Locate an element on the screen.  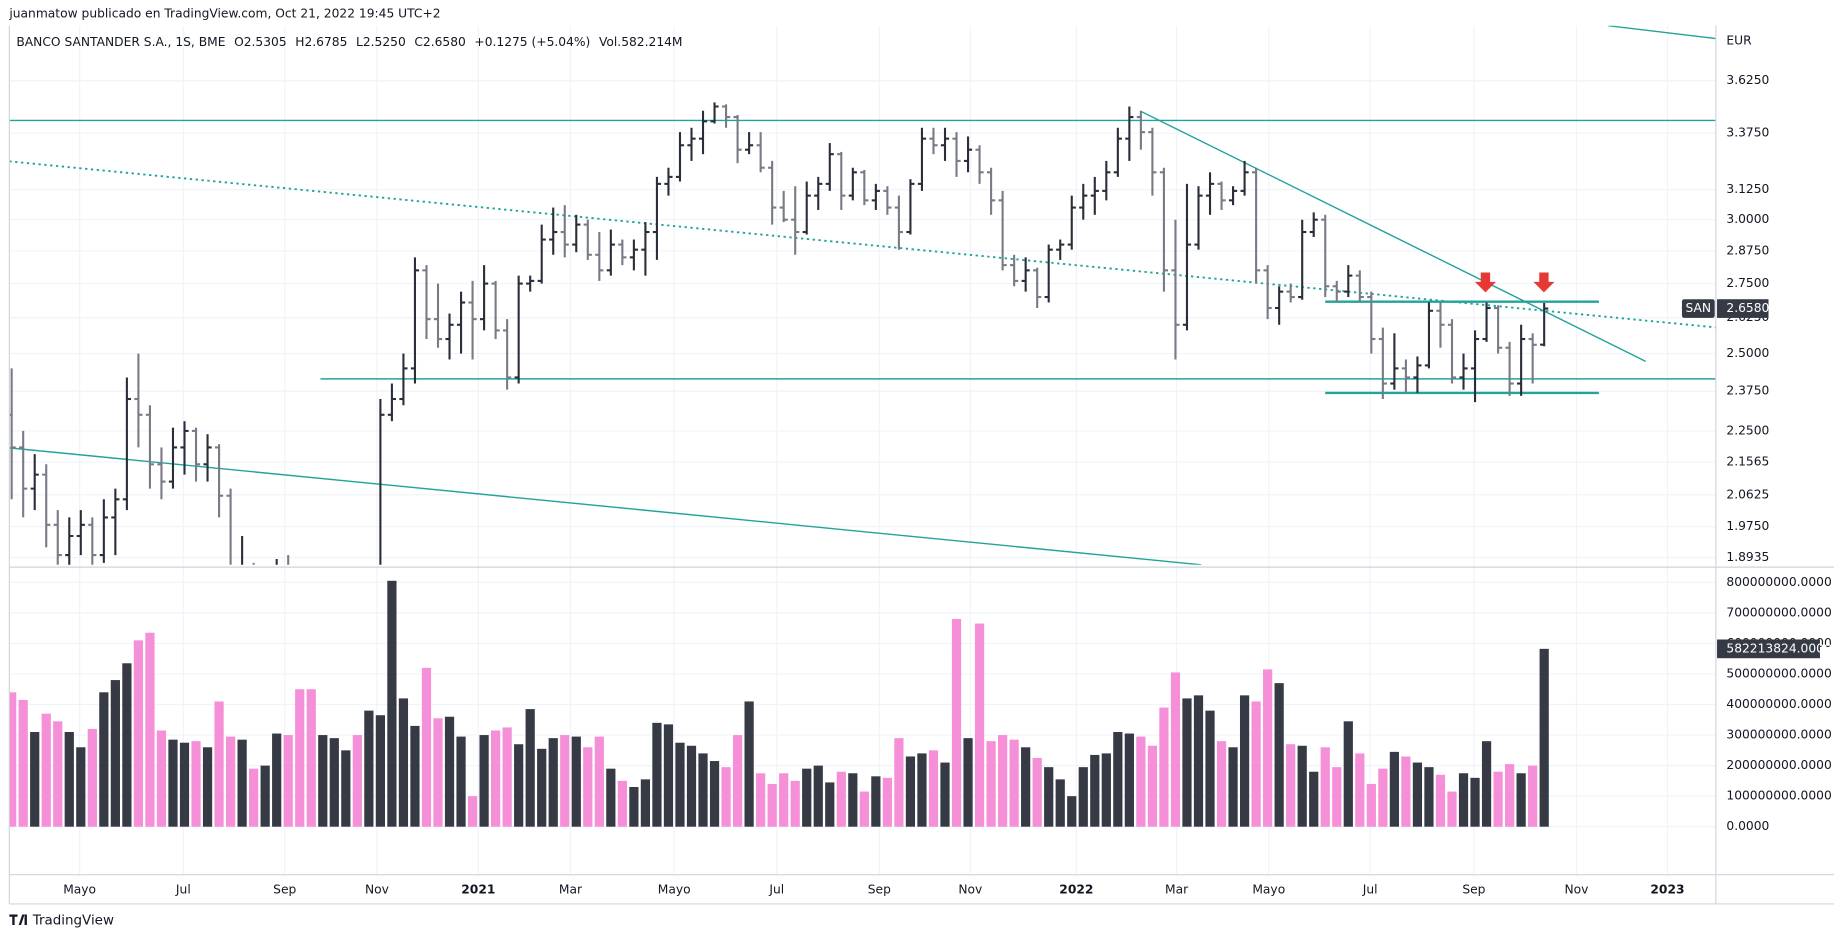
y-tick-label: 2.2500 is located at coordinates (1747, 430).